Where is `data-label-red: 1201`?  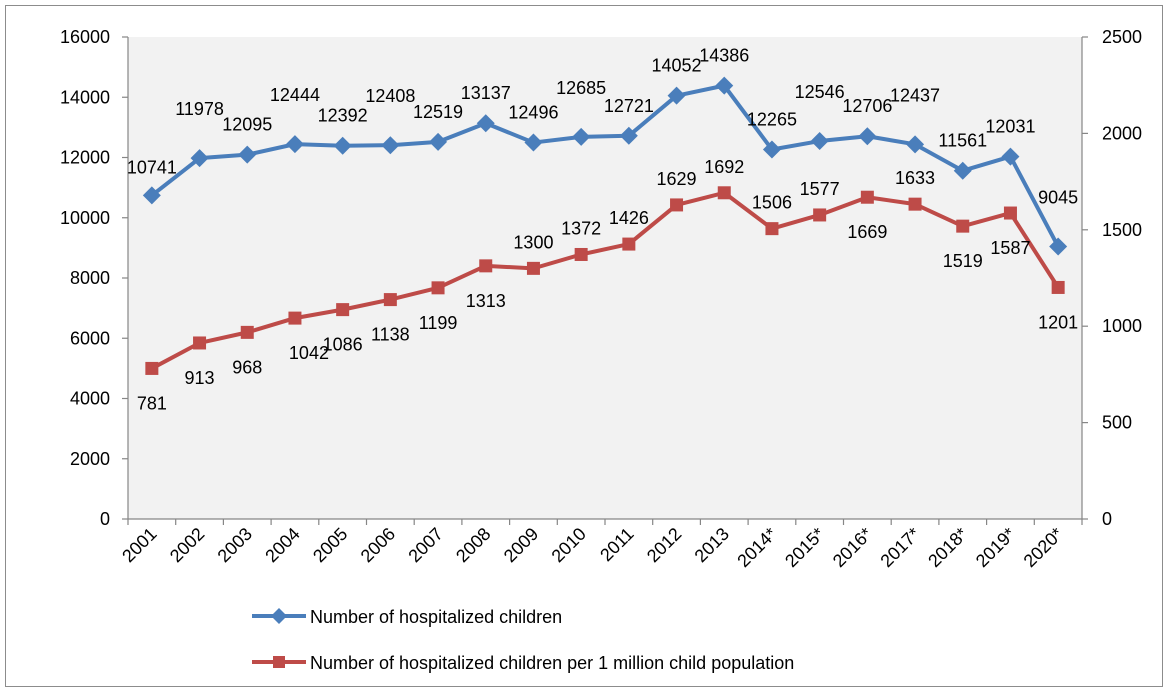
data-label-red: 1201 is located at coordinates (1058, 322).